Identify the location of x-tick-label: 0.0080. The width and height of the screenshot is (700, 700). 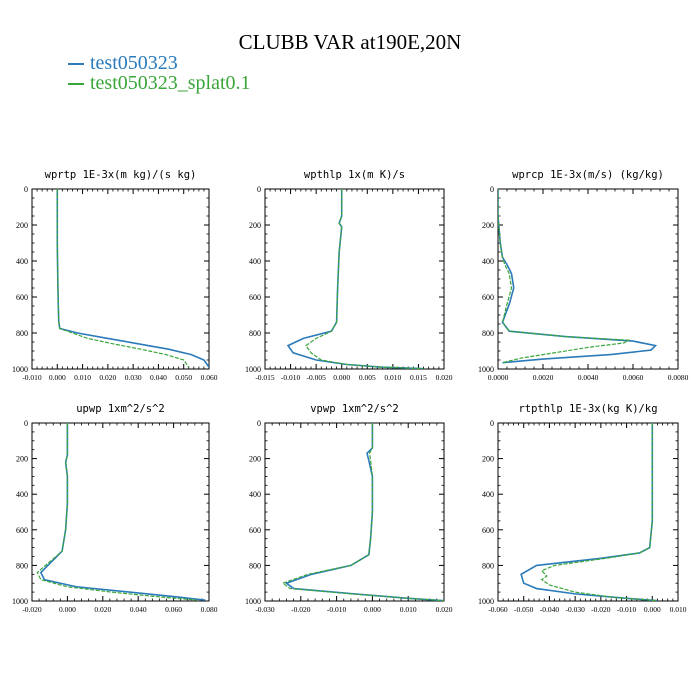
(678, 377).